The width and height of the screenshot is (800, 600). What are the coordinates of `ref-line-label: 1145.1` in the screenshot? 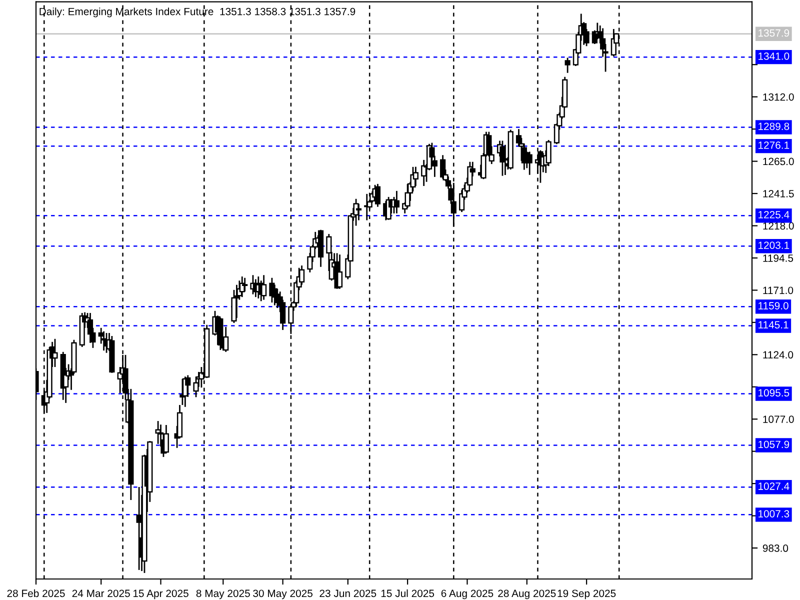 It's located at (773, 325).